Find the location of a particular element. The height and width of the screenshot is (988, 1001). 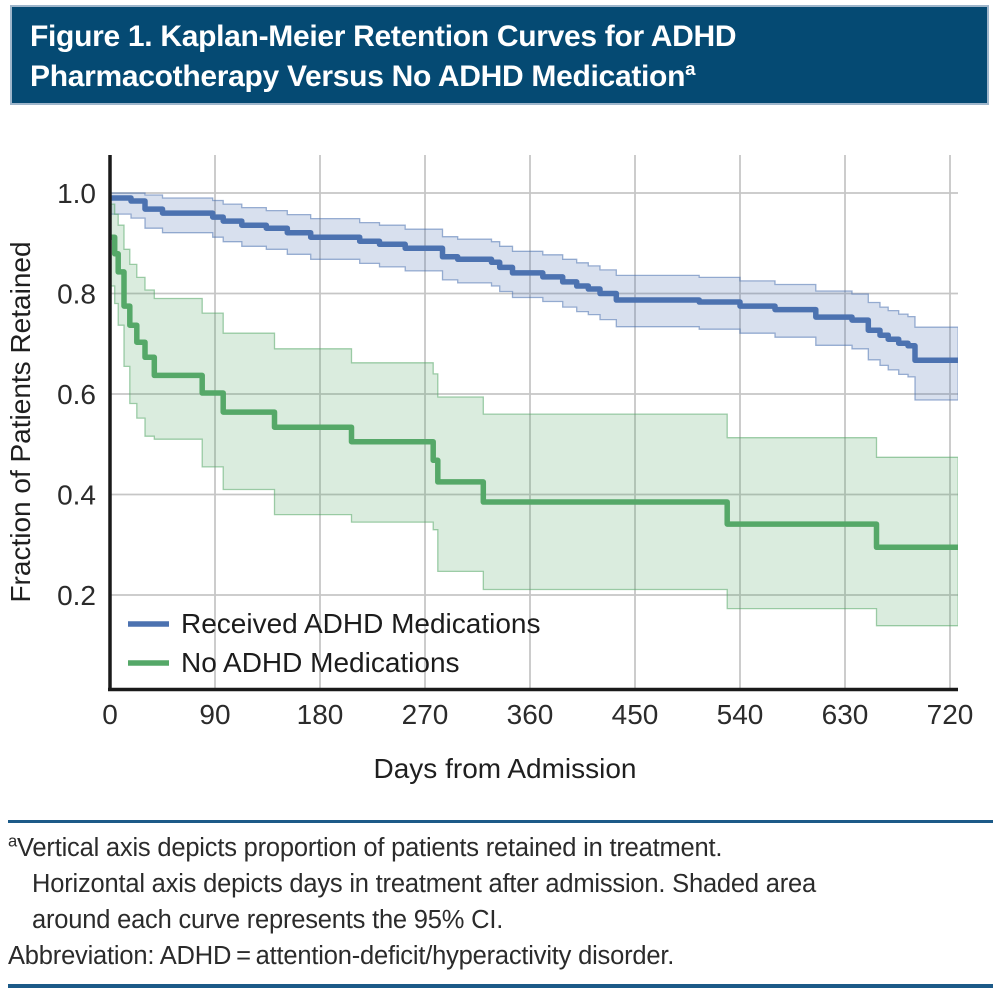

x-tick-label: 0 is located at coordinates (110, 714).